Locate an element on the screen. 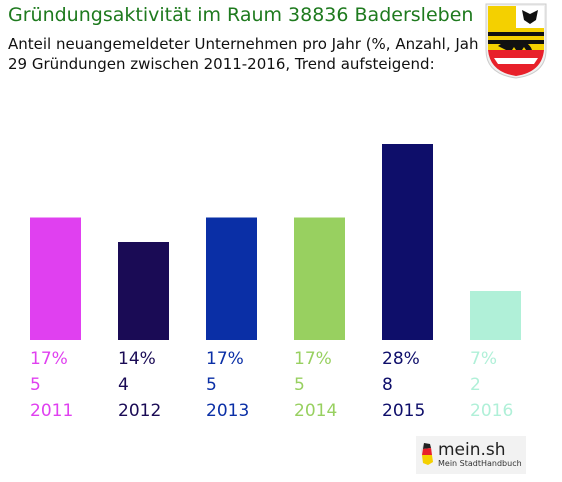  count-label-2015: 8 is located at coordinates (387, 385).